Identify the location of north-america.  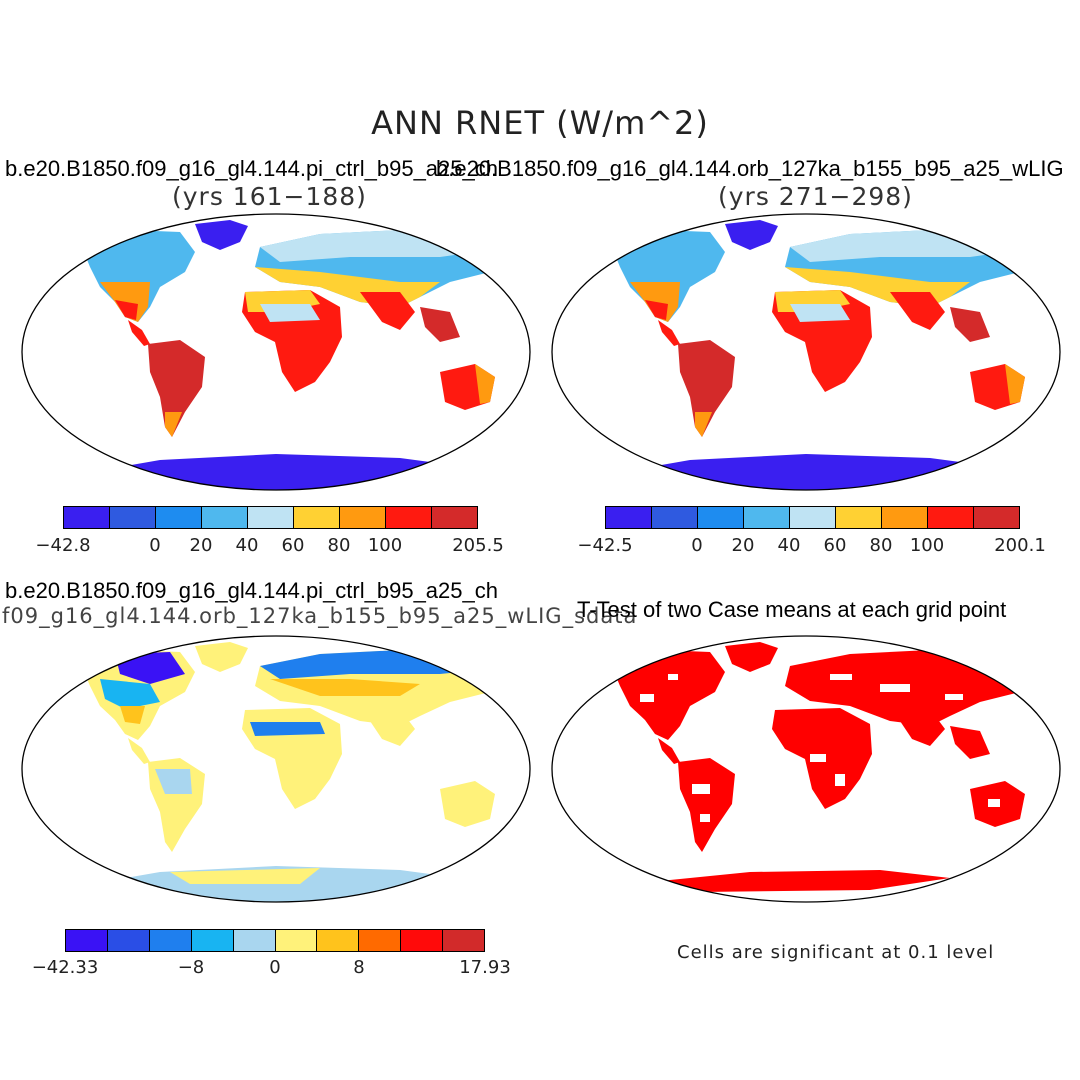
(137, 276).